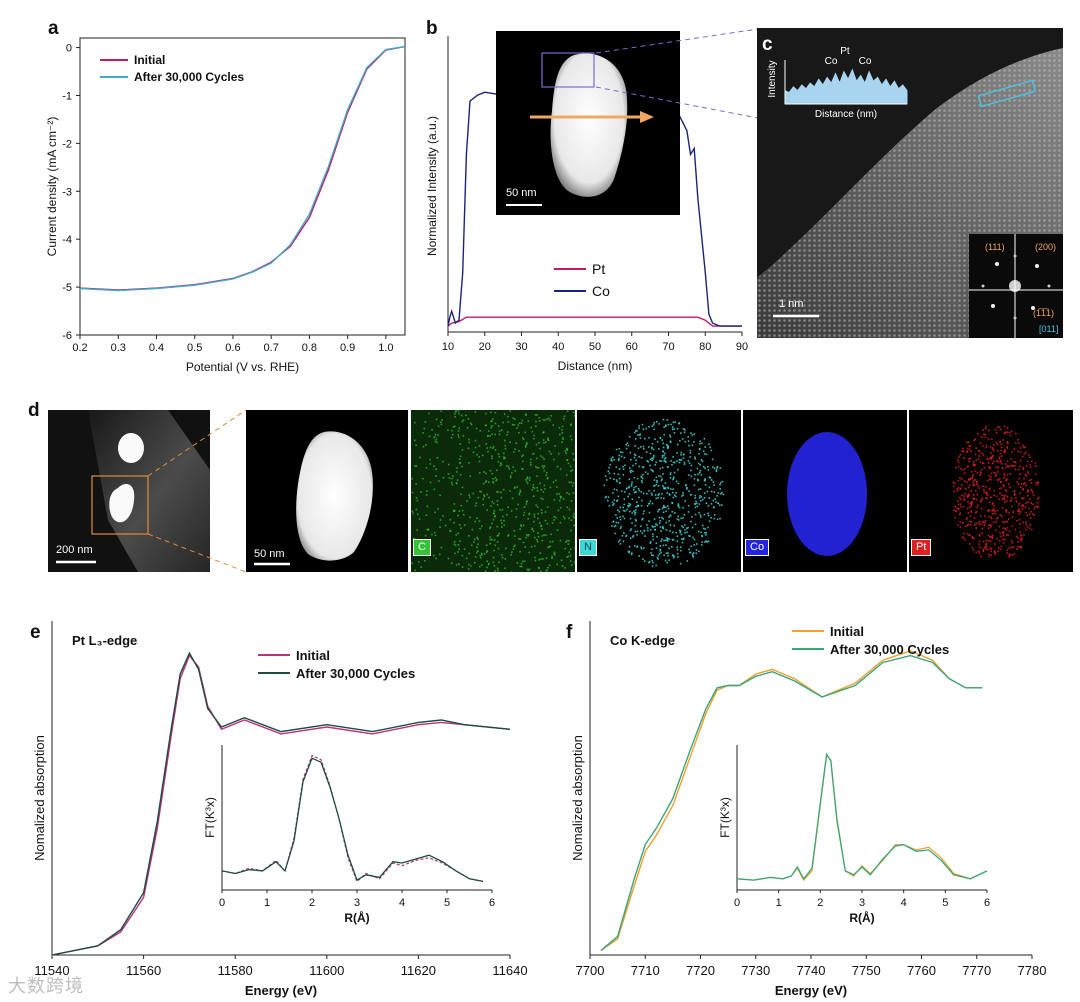 This screenshot has width=1080, height=1002. What do you see at coordinates (402, 903) in the screenshot?
I see `inset-x-tick-label-e: 4` at bounding box center [402, 903].